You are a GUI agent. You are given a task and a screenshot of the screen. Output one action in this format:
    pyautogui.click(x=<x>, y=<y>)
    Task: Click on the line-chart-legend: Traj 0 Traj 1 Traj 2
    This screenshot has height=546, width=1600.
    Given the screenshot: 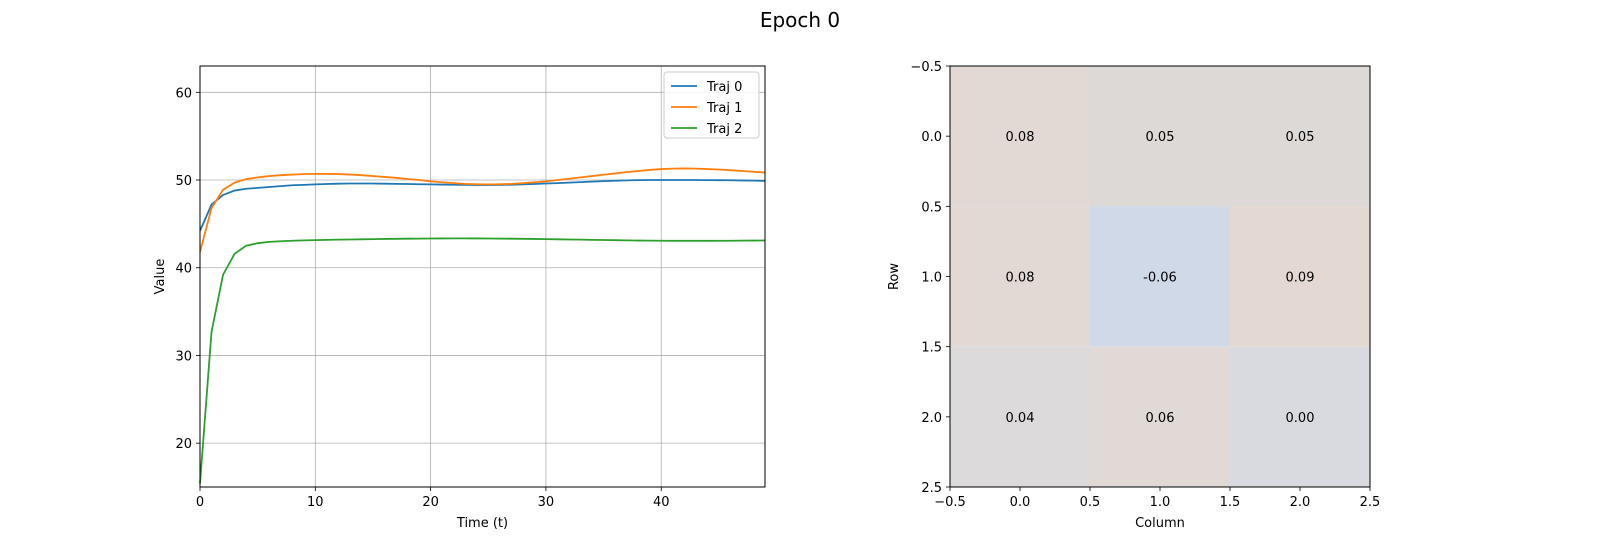 What is the action you would take?
    pyautogui.click(x=711, y=105)
    